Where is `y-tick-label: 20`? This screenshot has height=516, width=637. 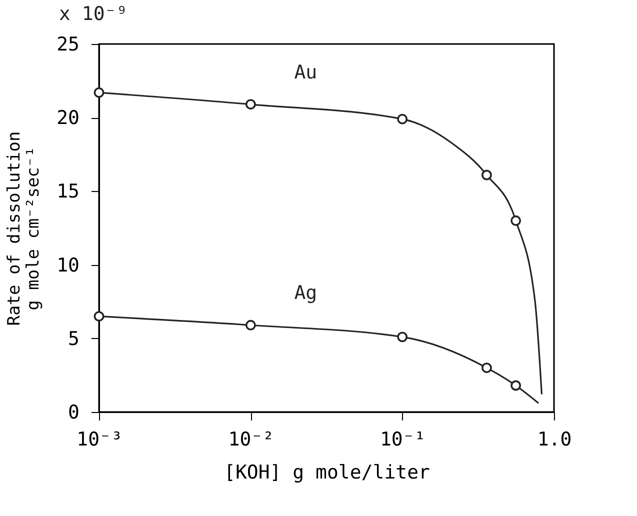
y-tick-label: 20 is located at coordinates (68, 118).